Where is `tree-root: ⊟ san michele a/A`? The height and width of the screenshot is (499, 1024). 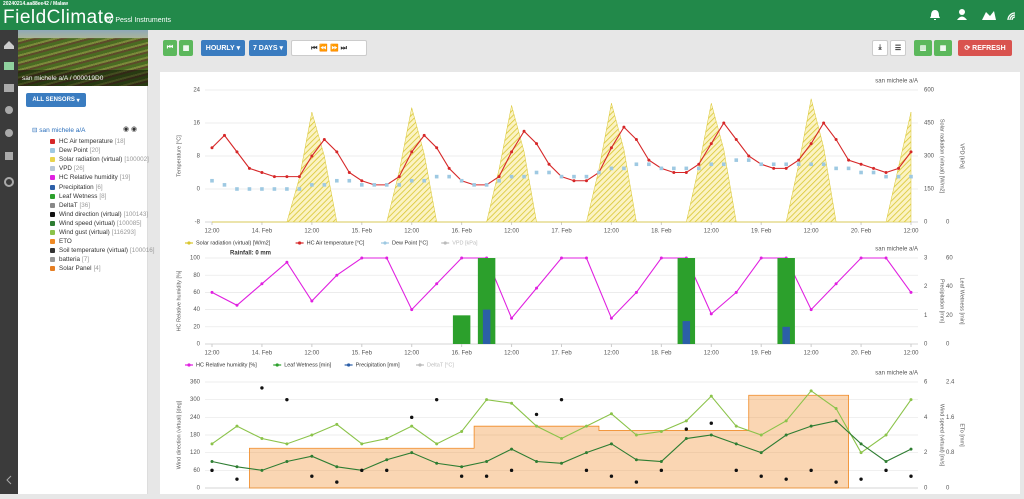 tree-root: ⊟ san michele a/A is located at coordinates (59, 130).